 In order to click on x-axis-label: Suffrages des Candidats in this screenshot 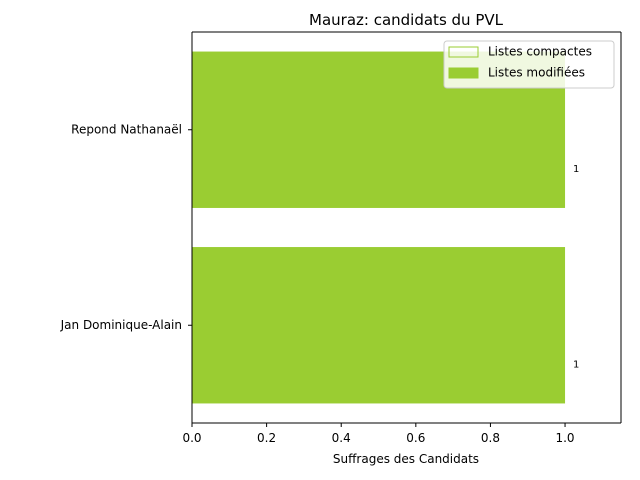, I will do `click(406, 459)`.